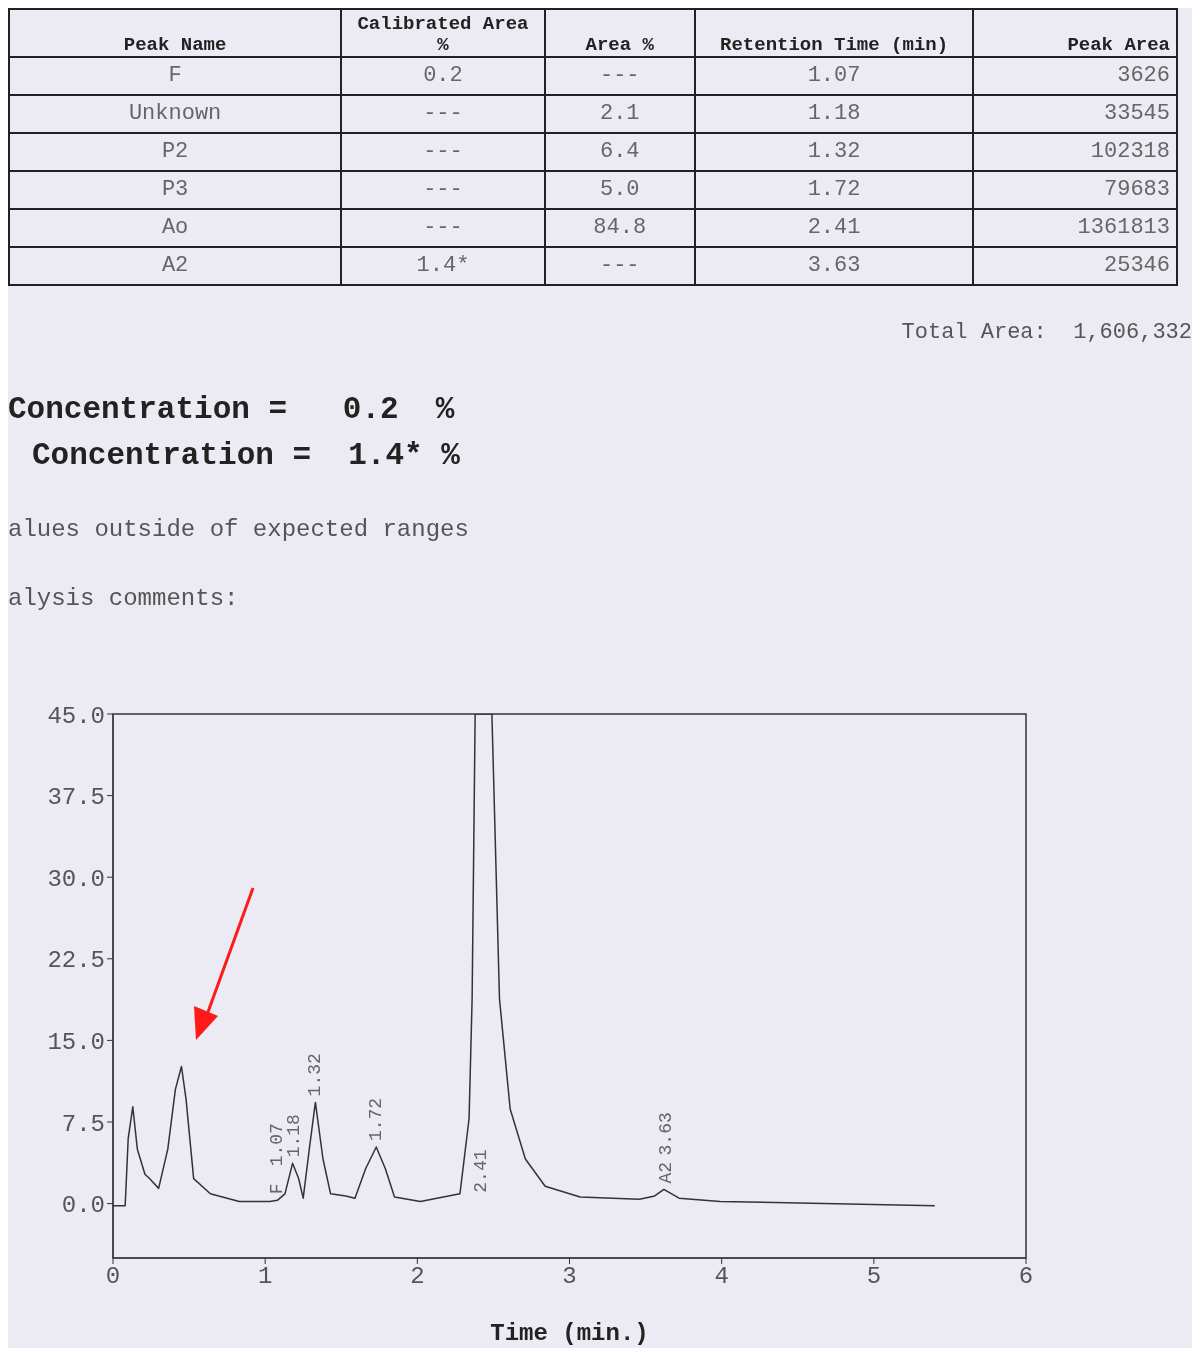 The height and width of the screenshot is (1355, 1200). What do you see at coordinates (175, 113) in the screenshot?
I see `text: Unknown` at bounding box center [175, 113].